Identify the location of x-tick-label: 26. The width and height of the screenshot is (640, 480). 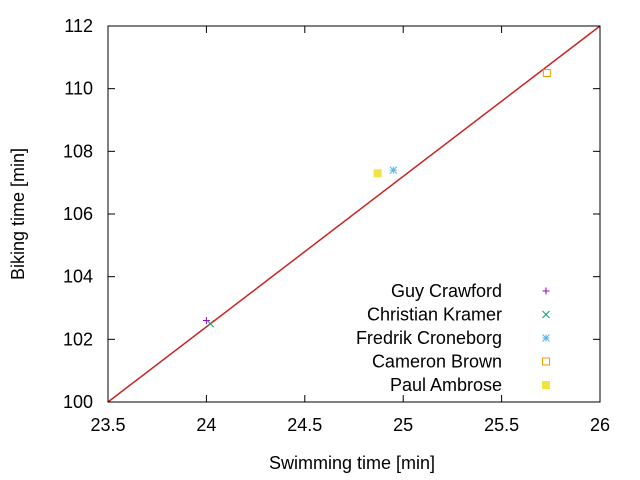
(600, 425).